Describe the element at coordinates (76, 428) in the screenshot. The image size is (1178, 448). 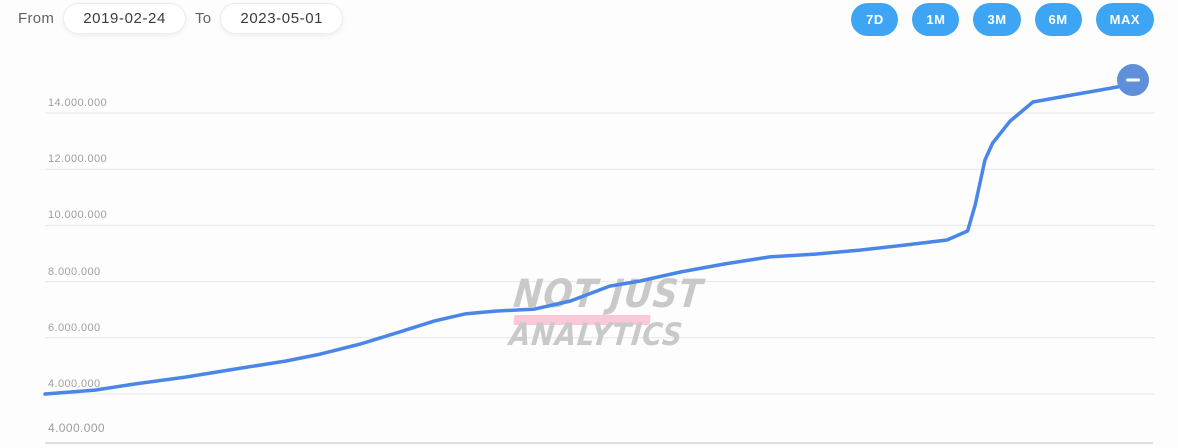
I see `secondary-chart-tick-label: 4.000.000` at that location.